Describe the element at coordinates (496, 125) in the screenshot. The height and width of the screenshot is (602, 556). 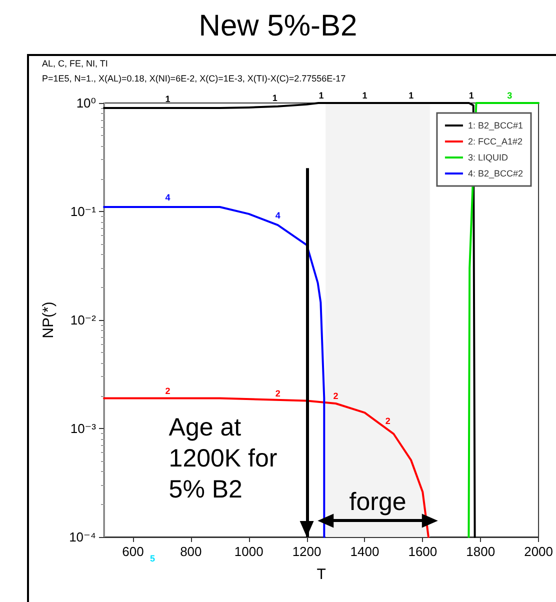
I see `legend-label: 1: B2_BCC#1` at that location.